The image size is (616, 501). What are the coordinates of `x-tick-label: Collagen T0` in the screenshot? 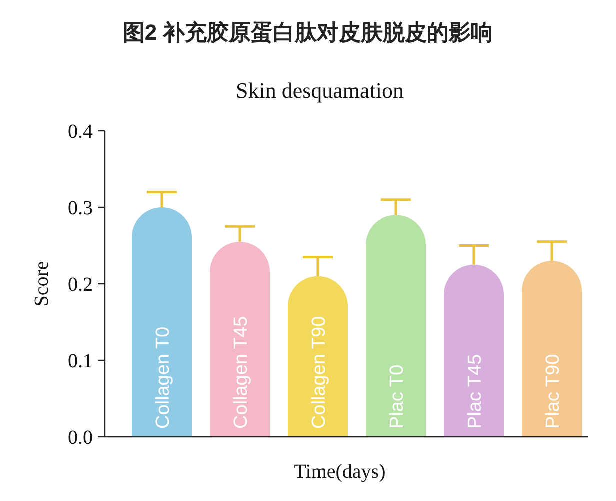 It's located at (163, 377).